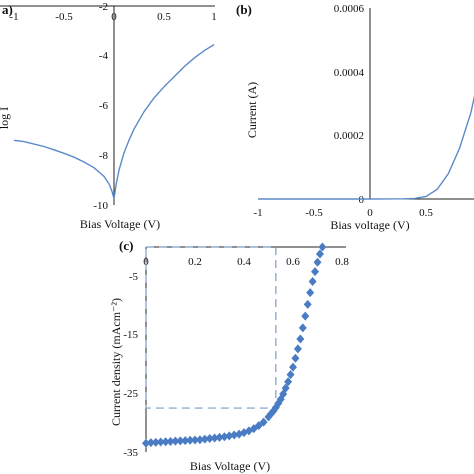  I want to click on panel-a-y-tick-3: -4, so click(104, 56).